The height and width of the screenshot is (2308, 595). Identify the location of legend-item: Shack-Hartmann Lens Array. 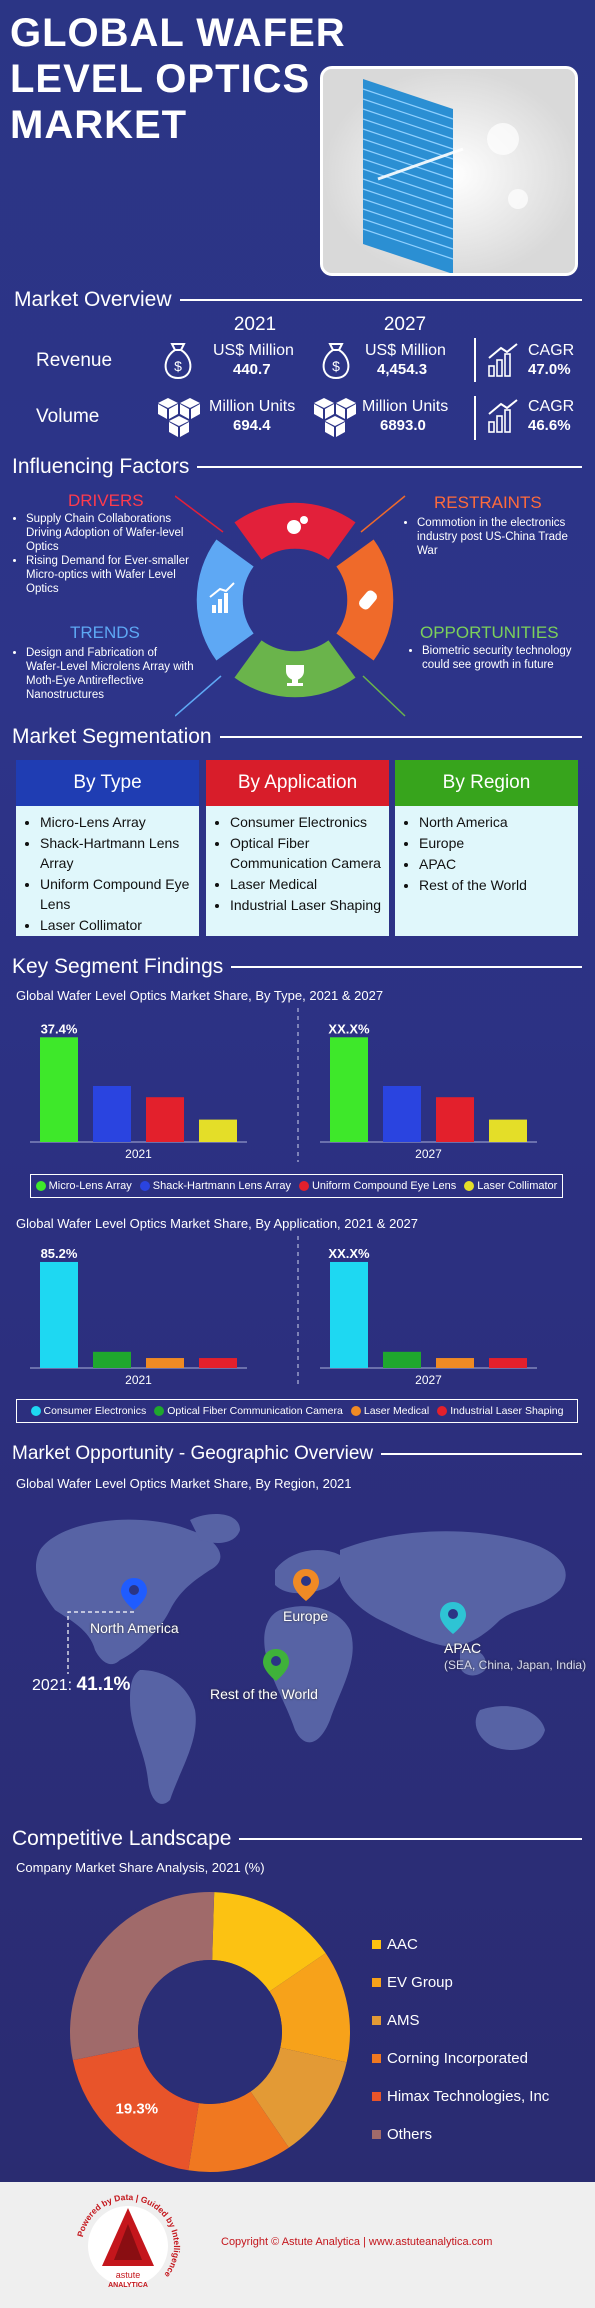
(215, 1186).